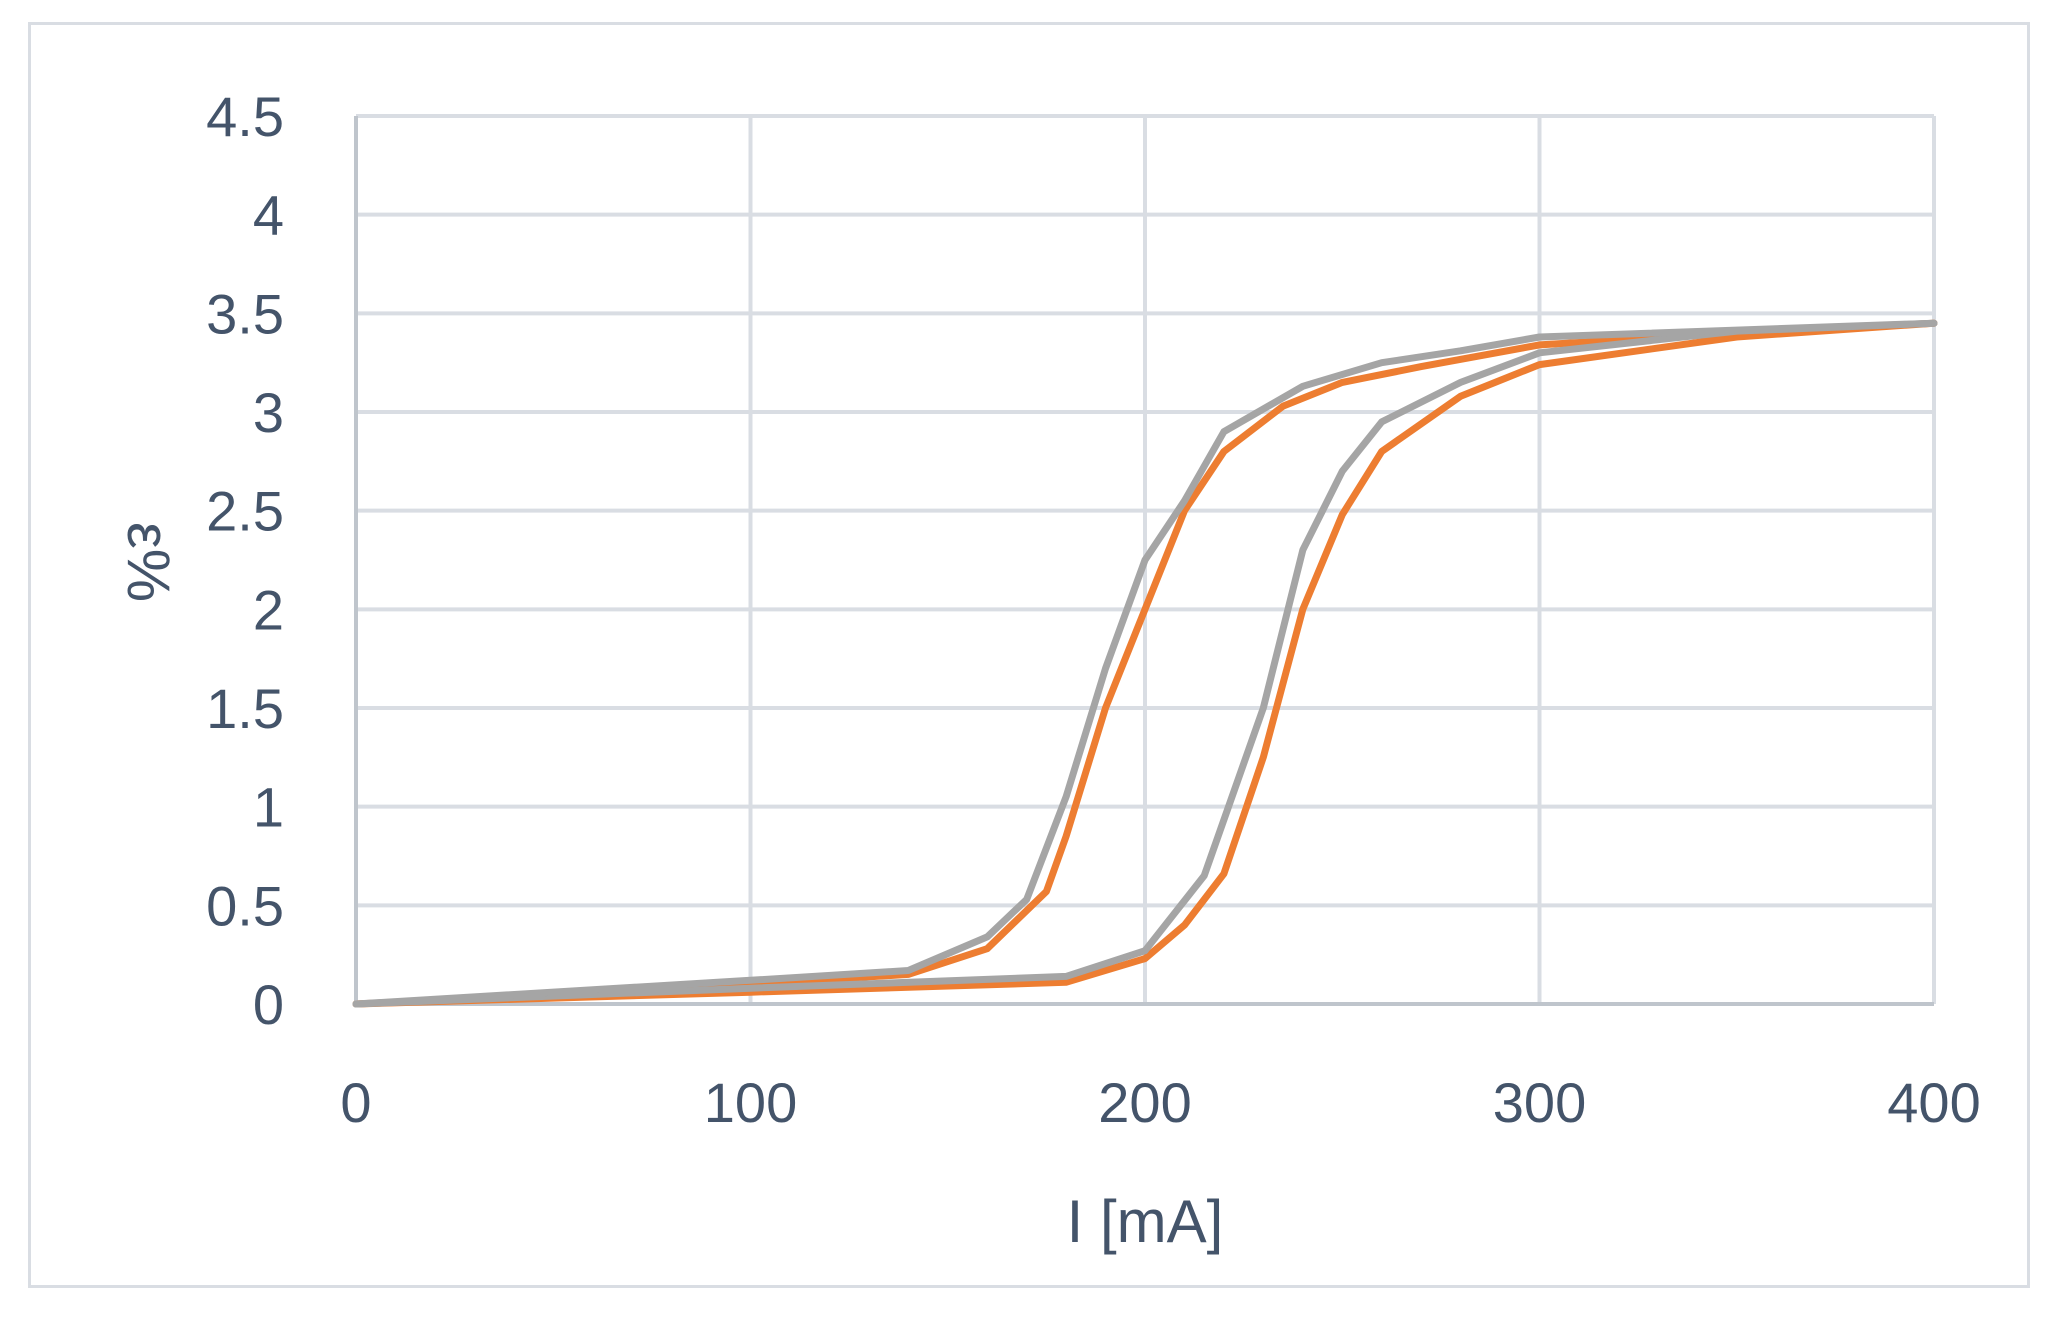 The height and width of the screenshot is (1318, 2064). Describe the element at coordinates (268, 609) in the screenshot. I see `y-tick-label: 2` at that location.